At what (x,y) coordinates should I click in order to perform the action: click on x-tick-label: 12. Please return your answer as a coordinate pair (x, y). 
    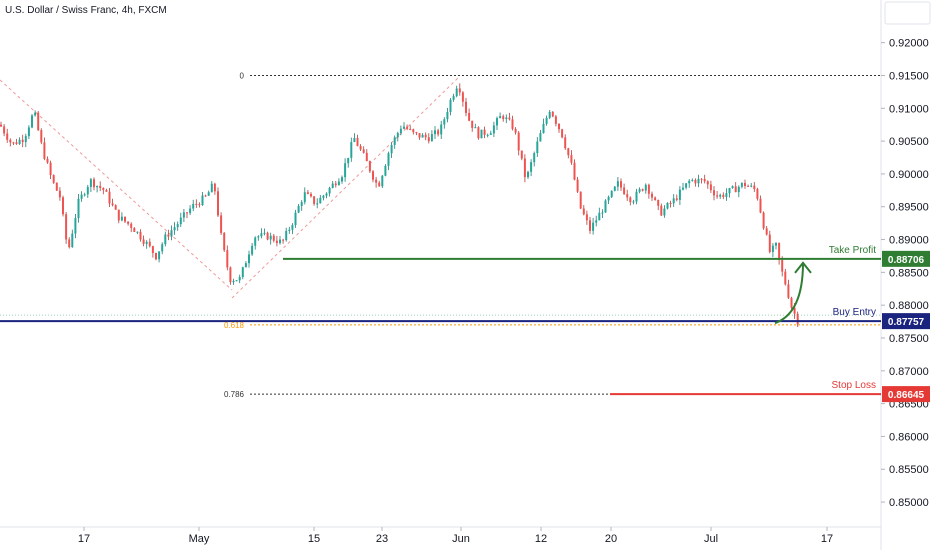
    Looking at the image, I should click on (541, 539).